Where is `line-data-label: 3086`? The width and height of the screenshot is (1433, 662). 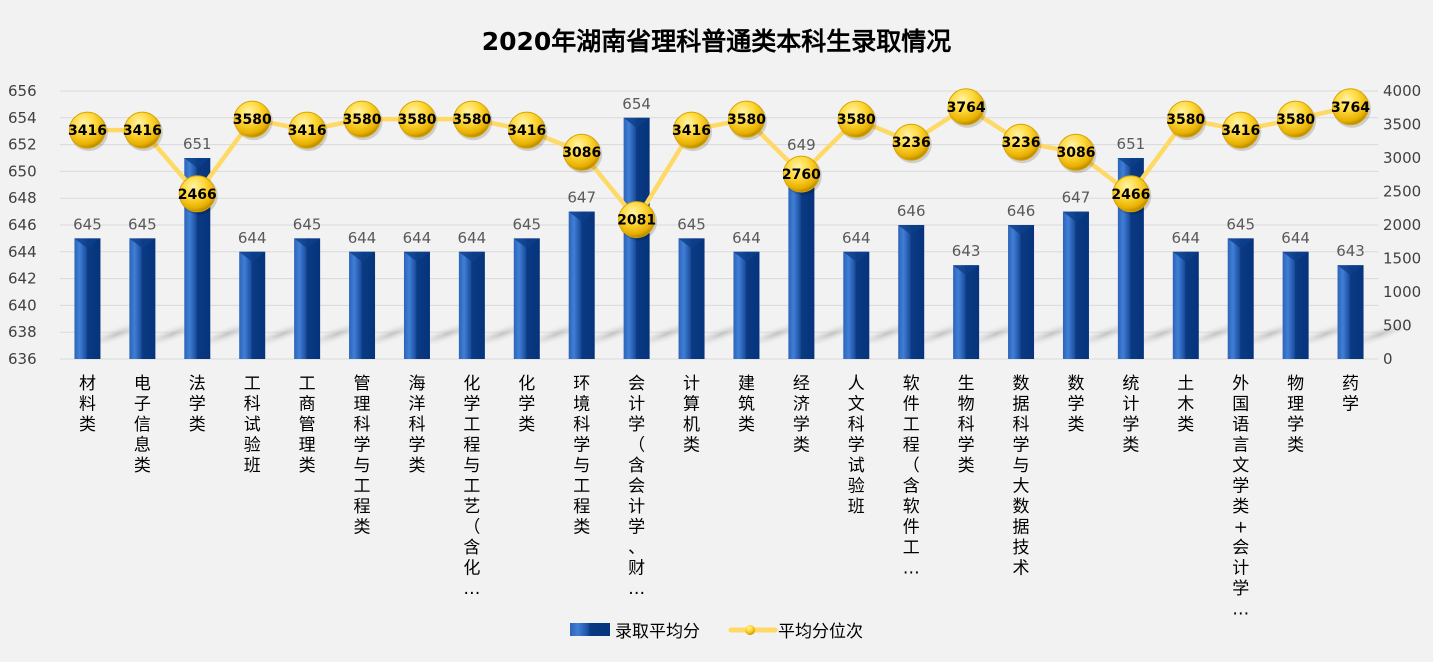 line-data-label: 3086 is located at coordinates (1075, 153).